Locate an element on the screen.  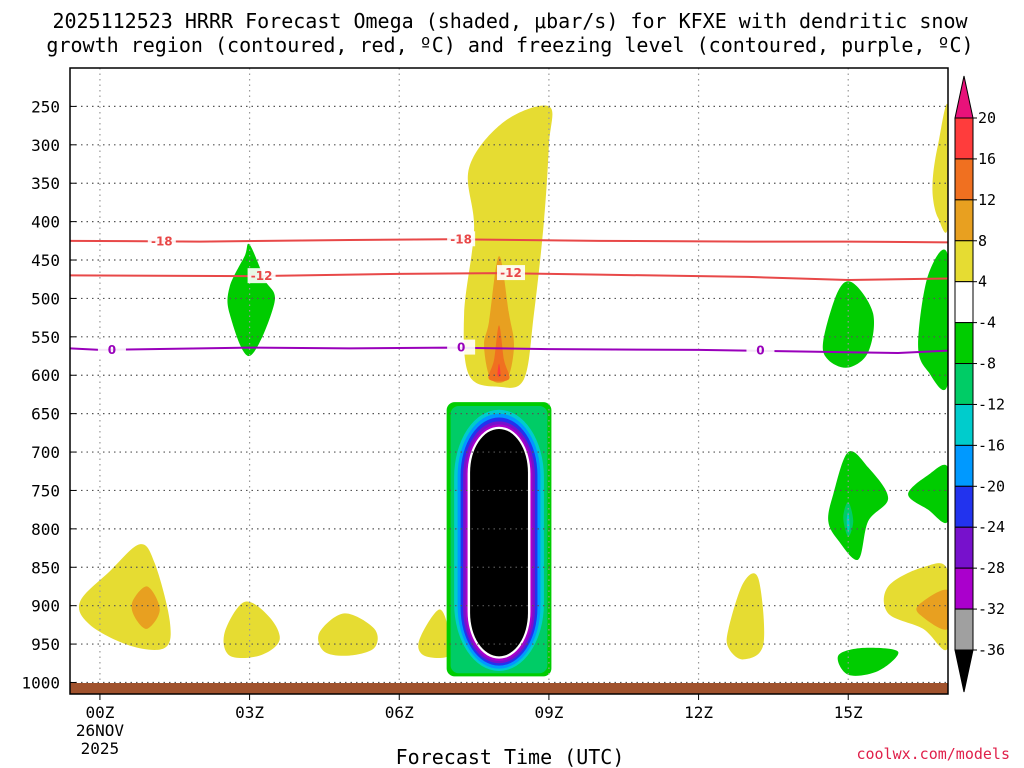
y-tick-label-950: 950 is located at coordinates (45, 644).